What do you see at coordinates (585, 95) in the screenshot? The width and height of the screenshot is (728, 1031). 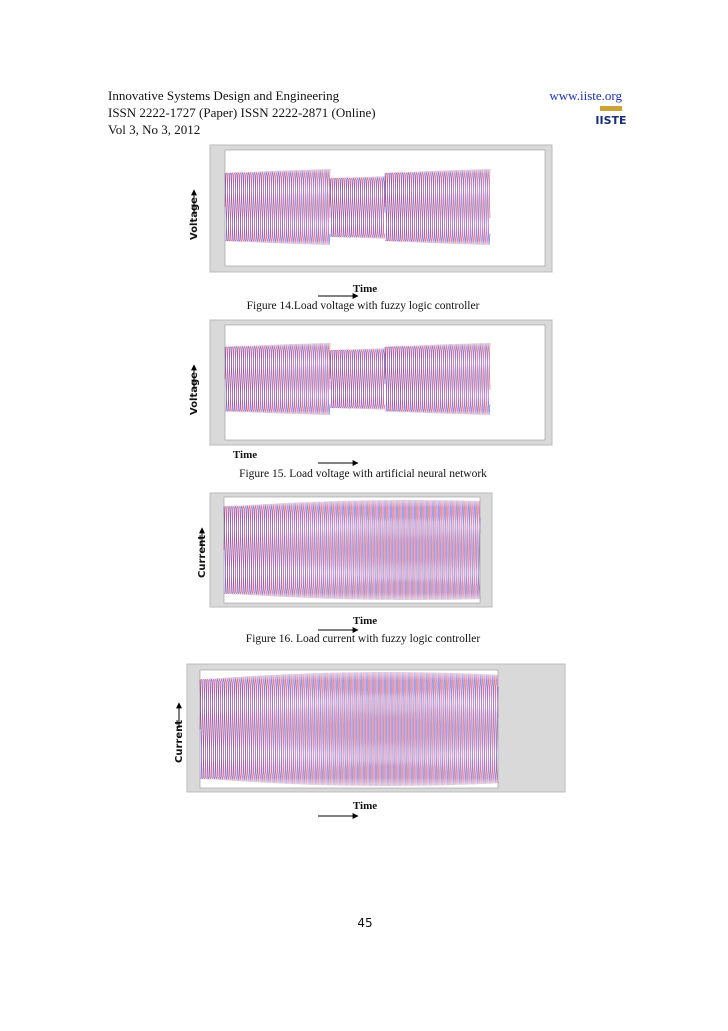 I see `website: www.iiste.org` at bounding box center [585, 95].